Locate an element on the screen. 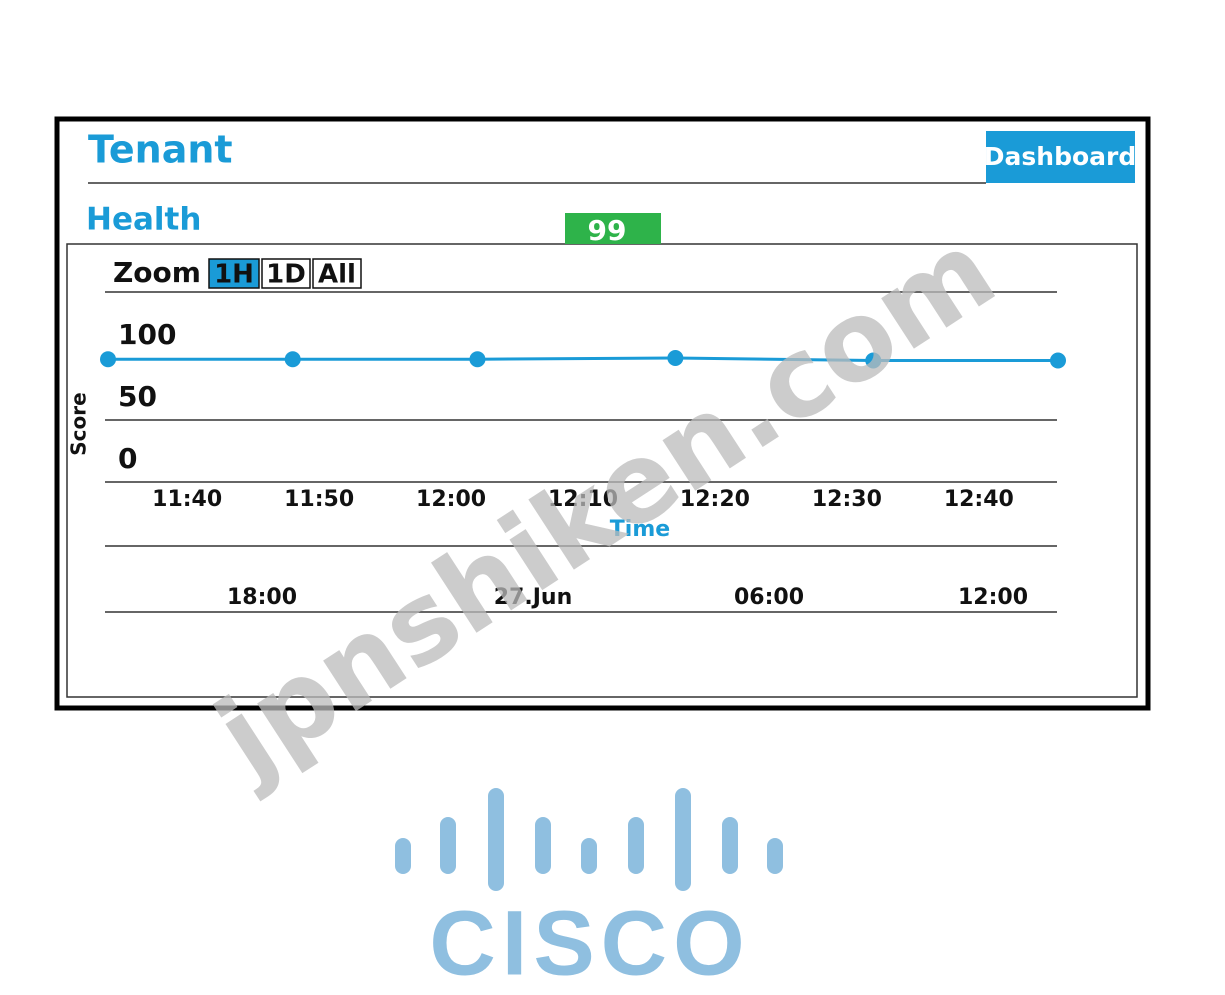 This screenshot has height=995, width=1225. health-score: 99 is located at coordinates (607, 230).